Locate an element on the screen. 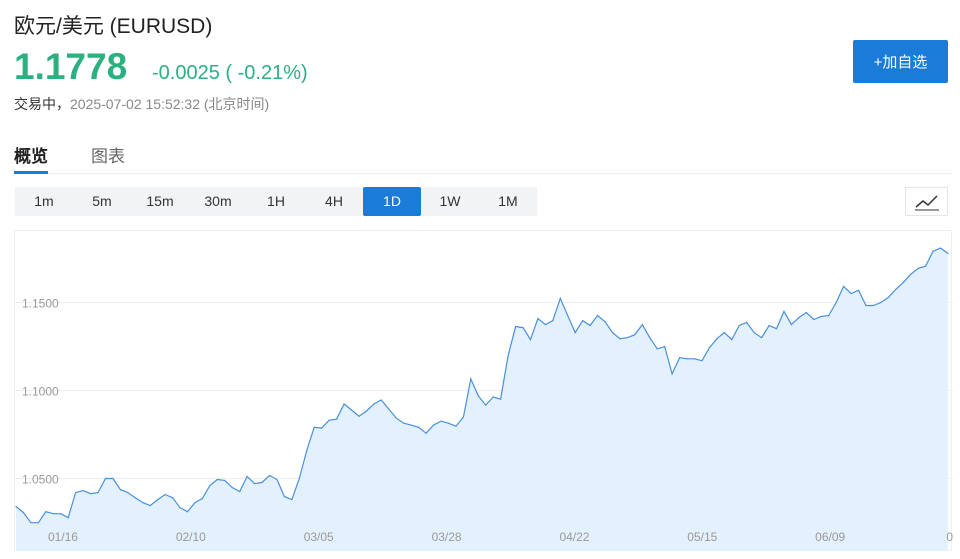 The width and height of the screenshot is (960, 559). x-tick-label: 02/10 is located at coordinates (191, 537).